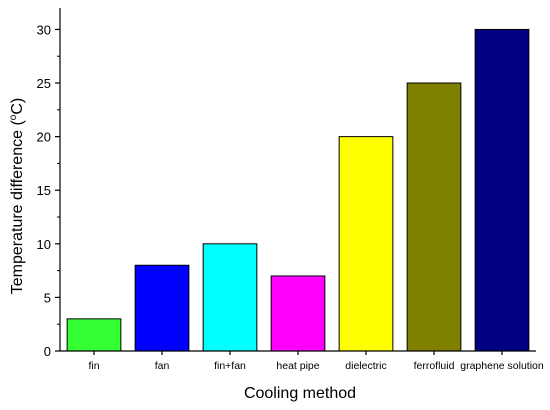  What do you see at coordinates (365, 366) in the screenshot?
I see `x-tick-label: dielectric` at bounding box center [365, 366].